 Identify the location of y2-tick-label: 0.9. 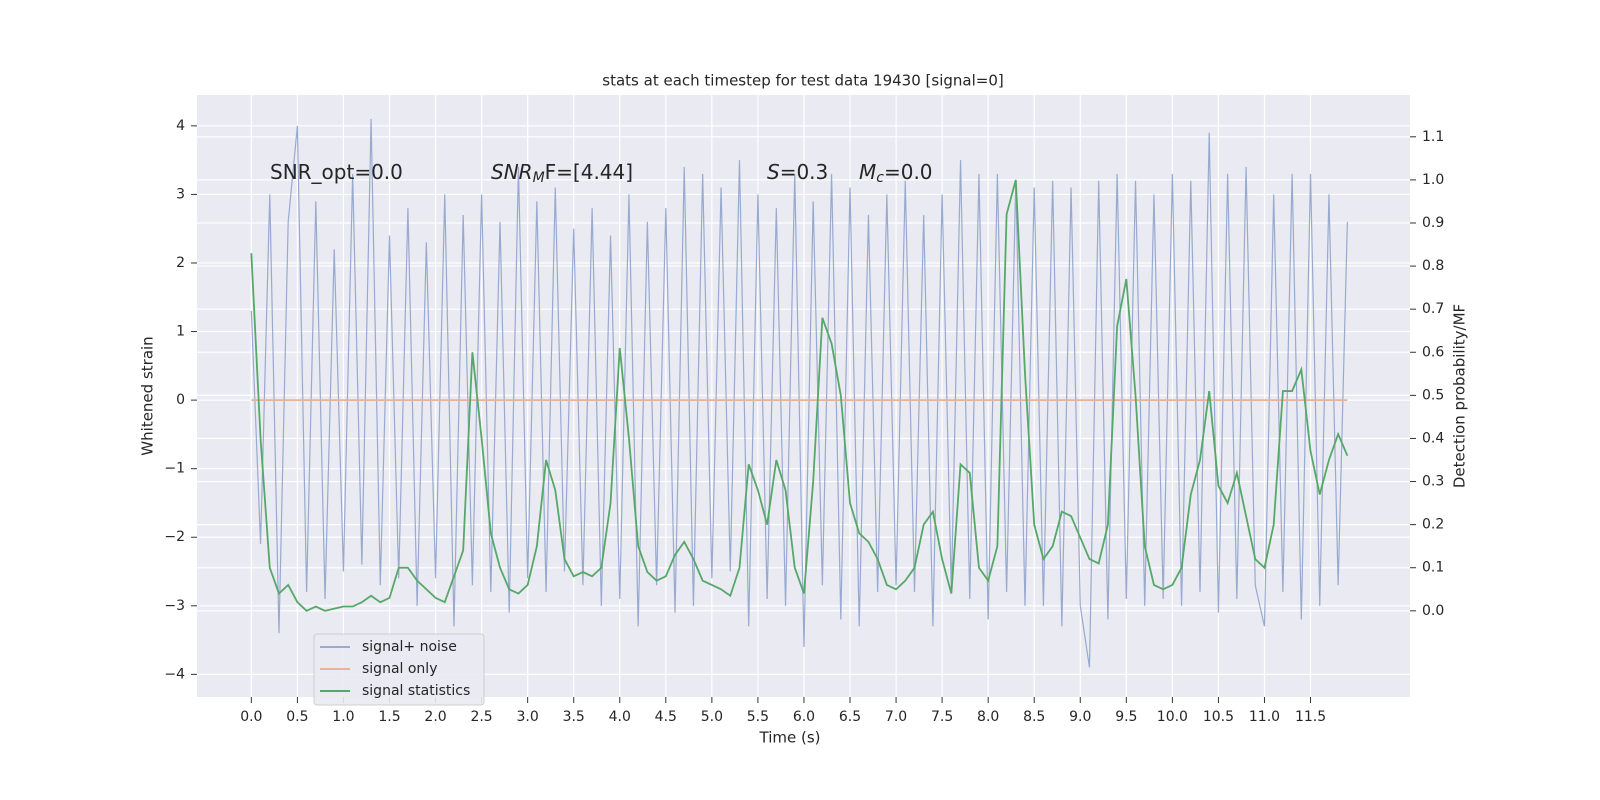
(1433, 223).